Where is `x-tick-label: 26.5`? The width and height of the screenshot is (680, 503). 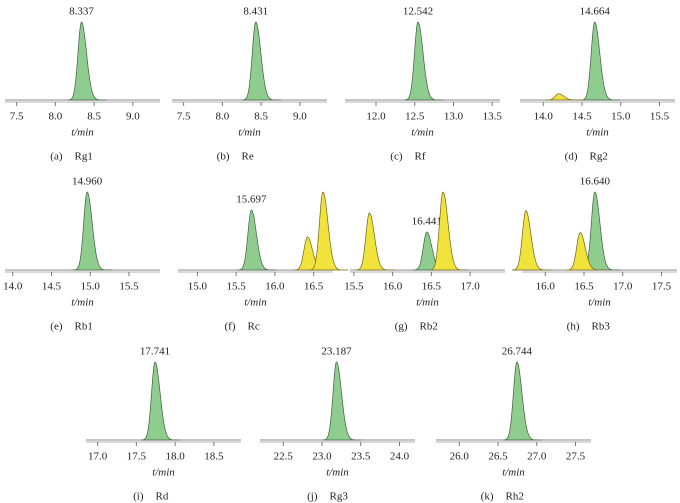 x-tick-label: 26.5 is located at coordinates (498, 457).